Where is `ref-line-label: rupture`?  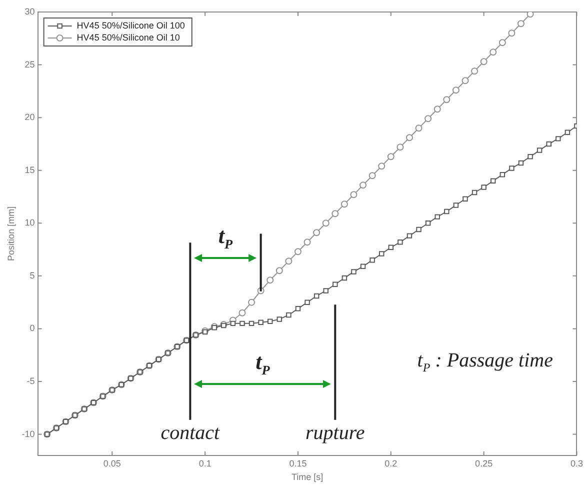
ref-line-label: rupture is located at coordinates (335, 433).